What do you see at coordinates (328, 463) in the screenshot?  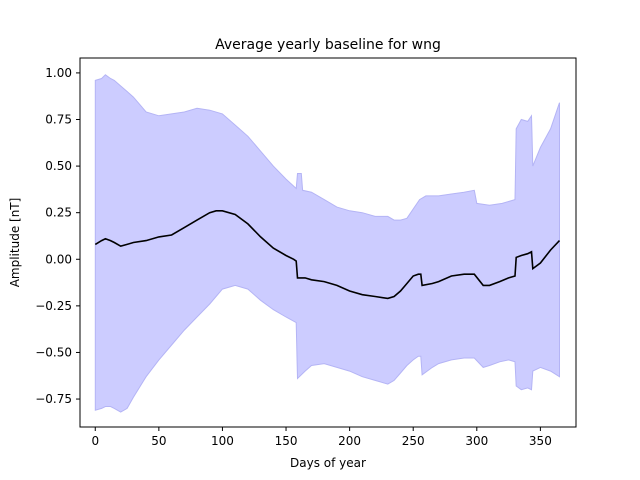 I see `x-axis-label: Days of year` at bounding box center [328, 463].